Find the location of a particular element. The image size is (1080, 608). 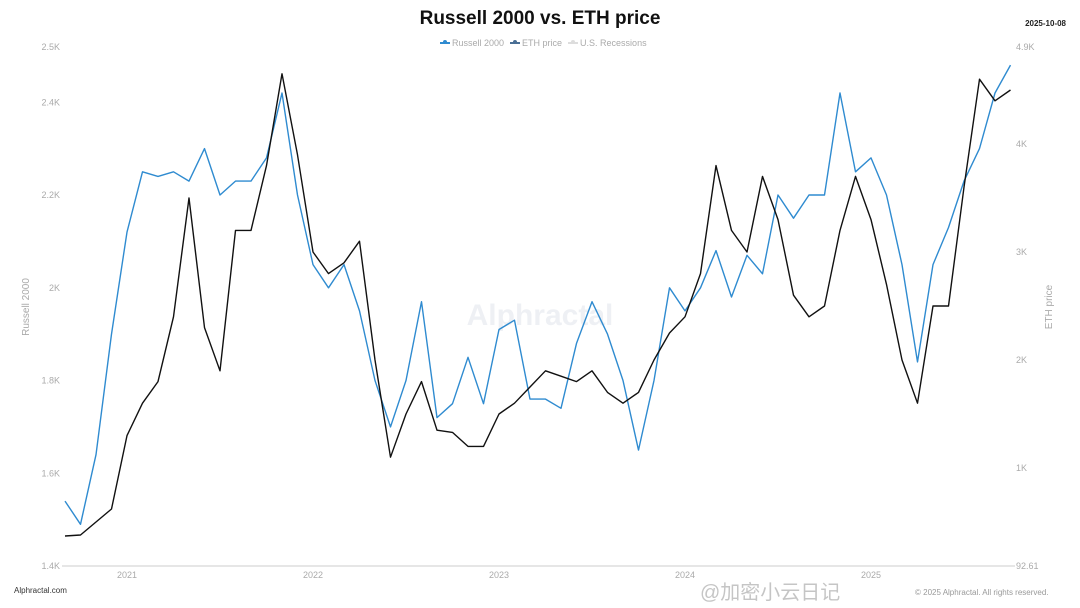

y-right-tick-label: 4.9K is located at coordinates (1025, 47).